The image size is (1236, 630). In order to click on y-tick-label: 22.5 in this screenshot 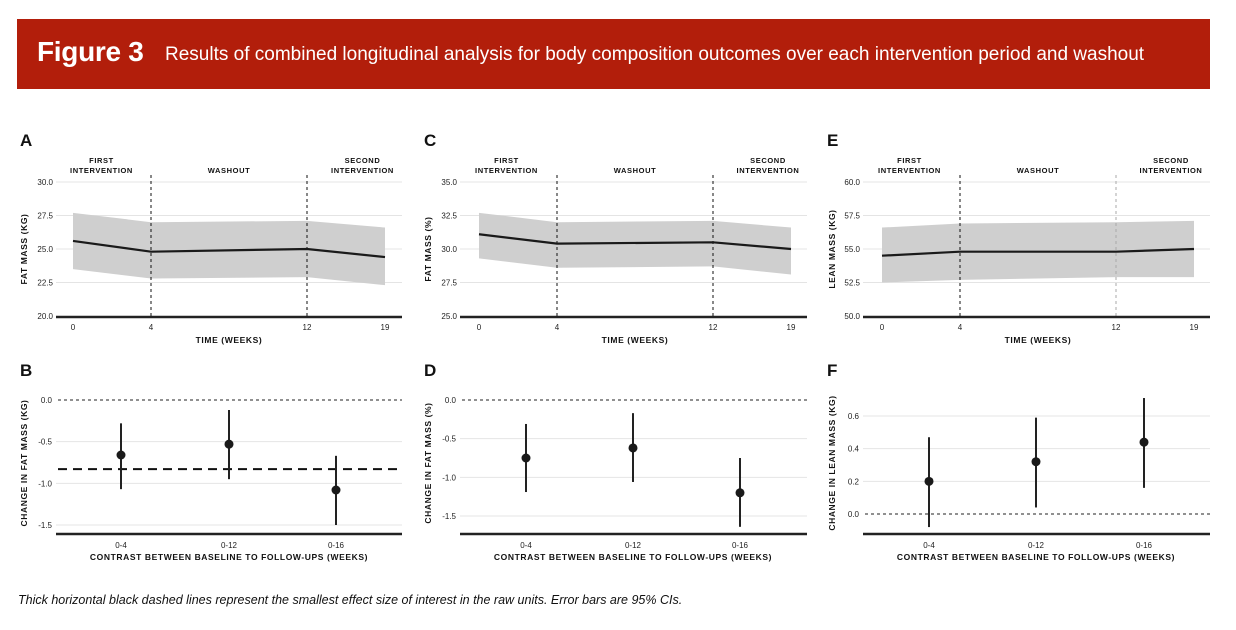, I will do `click(45, 283)`.